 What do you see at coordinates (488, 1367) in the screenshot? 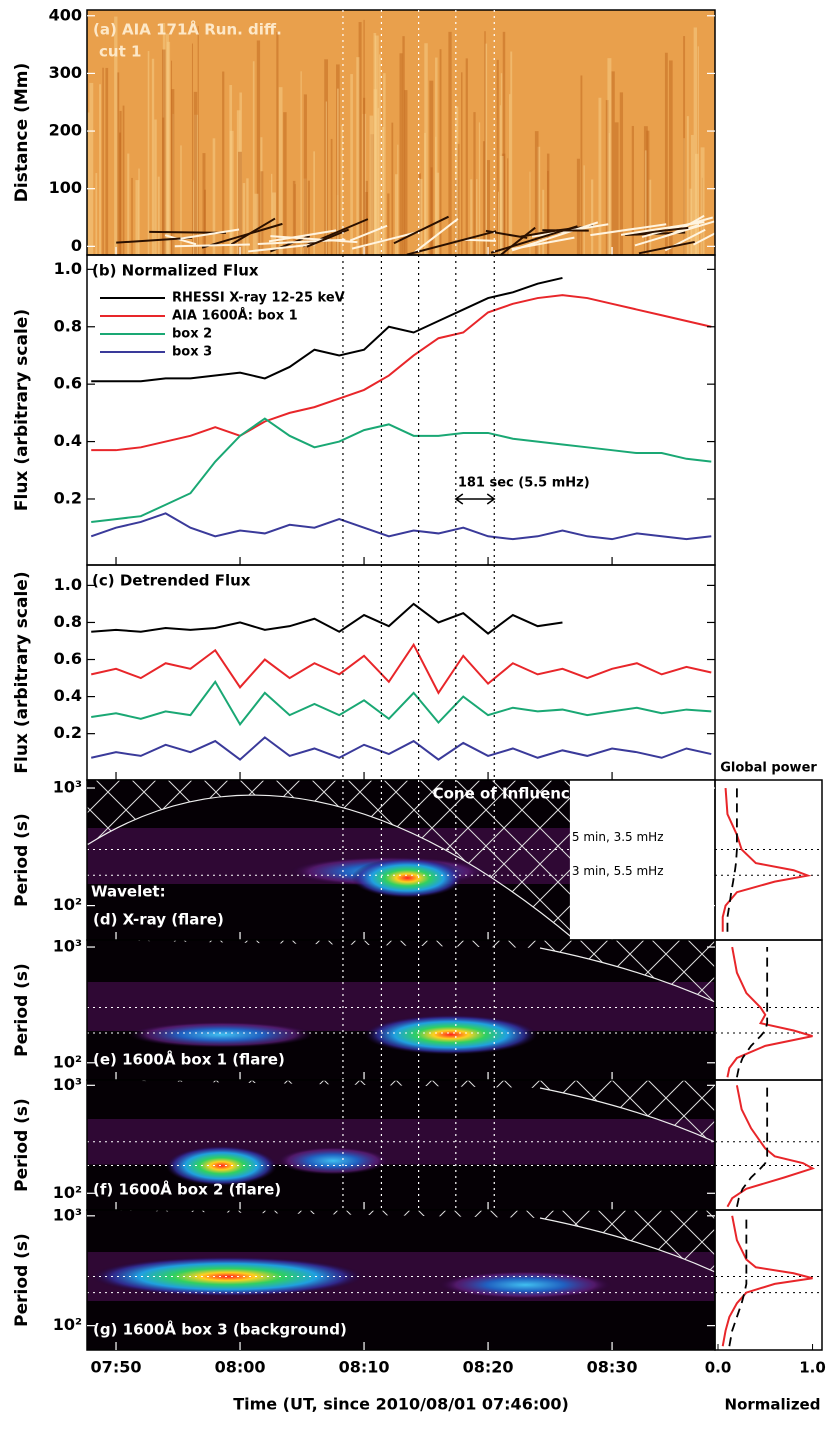
I see `x-tick-label: 08:20` at bounding box center [488, 1367].